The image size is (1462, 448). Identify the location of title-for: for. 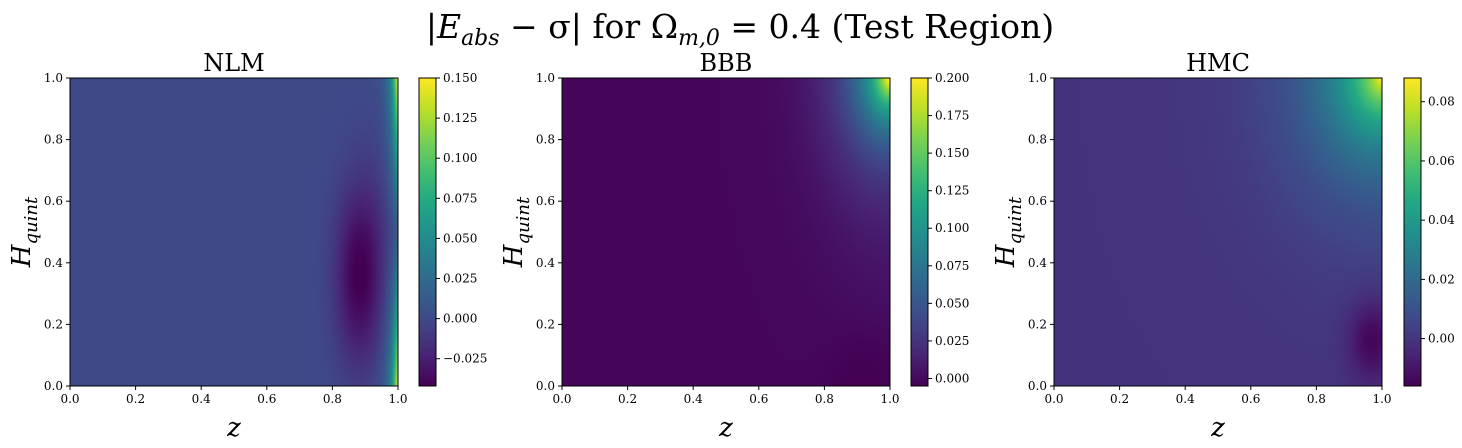
(616, 26).